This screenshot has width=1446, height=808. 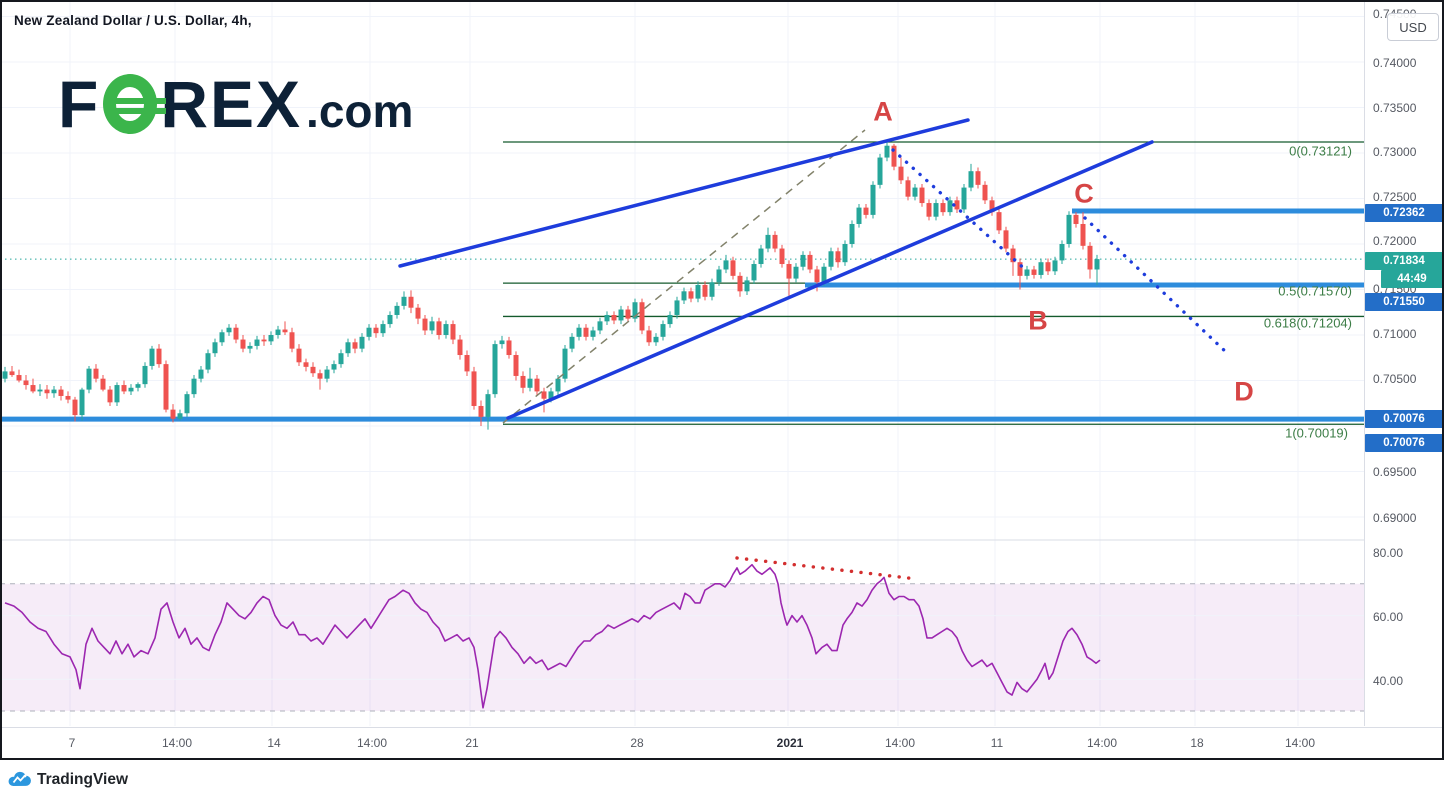 What do you see at coordinates (1412, 279) in the screenshot?
I see `price-axis-badge: 44:49` at bounding box center [1412, 279].